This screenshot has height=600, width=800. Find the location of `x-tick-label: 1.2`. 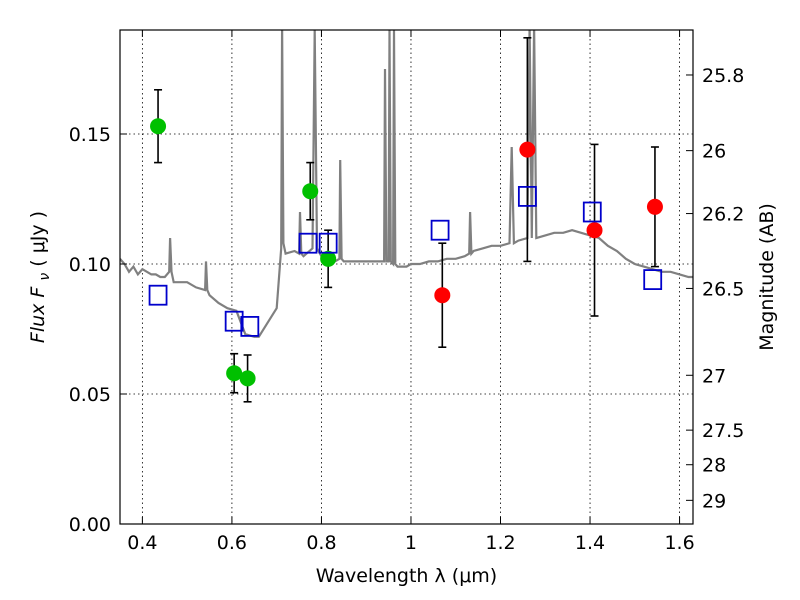

x-tick-label: 1.2 is located at coordinates (500, 543).